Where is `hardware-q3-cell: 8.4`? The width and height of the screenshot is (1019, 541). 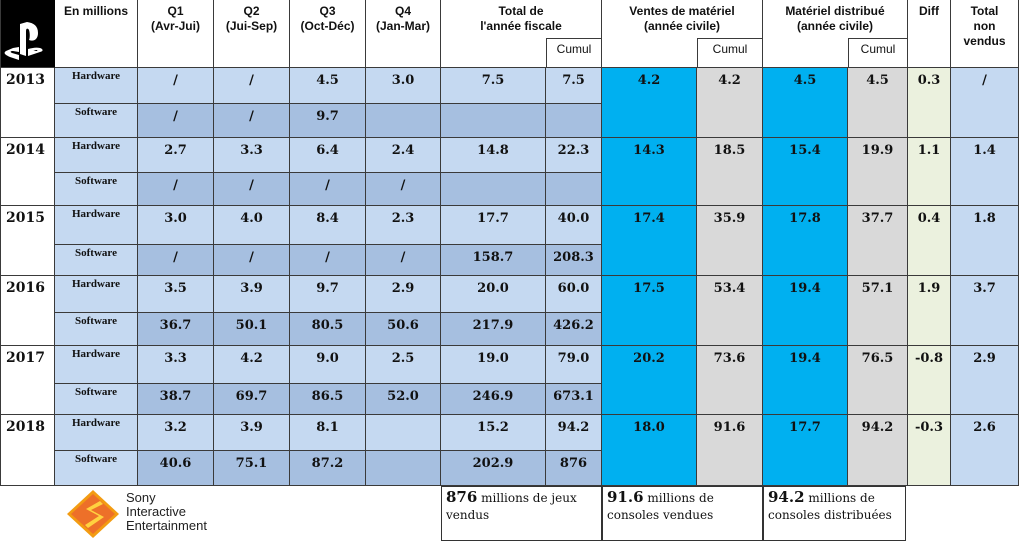 hardware-q3-cell: 8.4 is located at coordinates (328, 225).